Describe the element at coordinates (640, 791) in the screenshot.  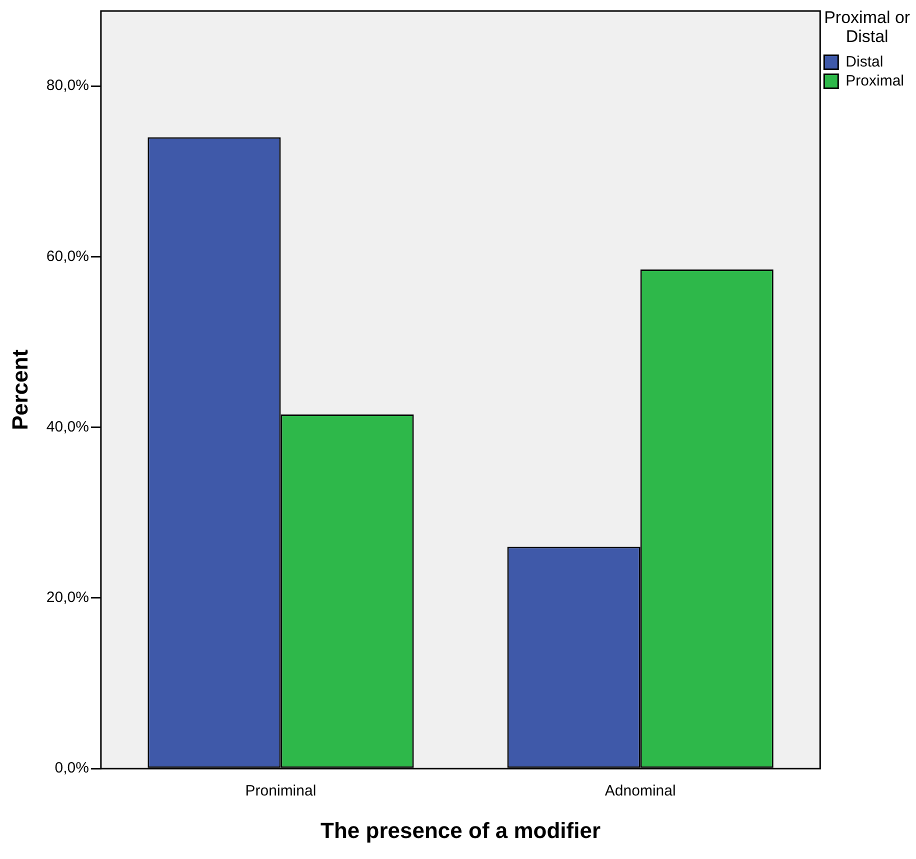
I see `x-tick-label: Adnominal` at that location.